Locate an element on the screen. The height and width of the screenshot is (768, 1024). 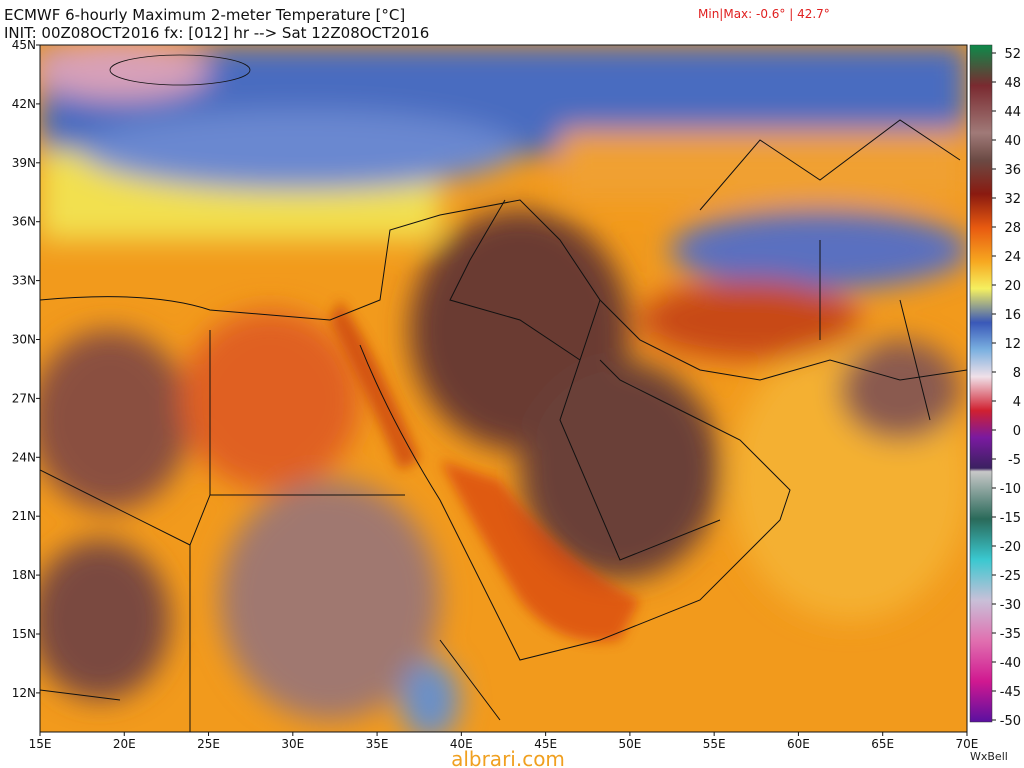
colorbar-label: 24 is located at coordinates (1012, 257).